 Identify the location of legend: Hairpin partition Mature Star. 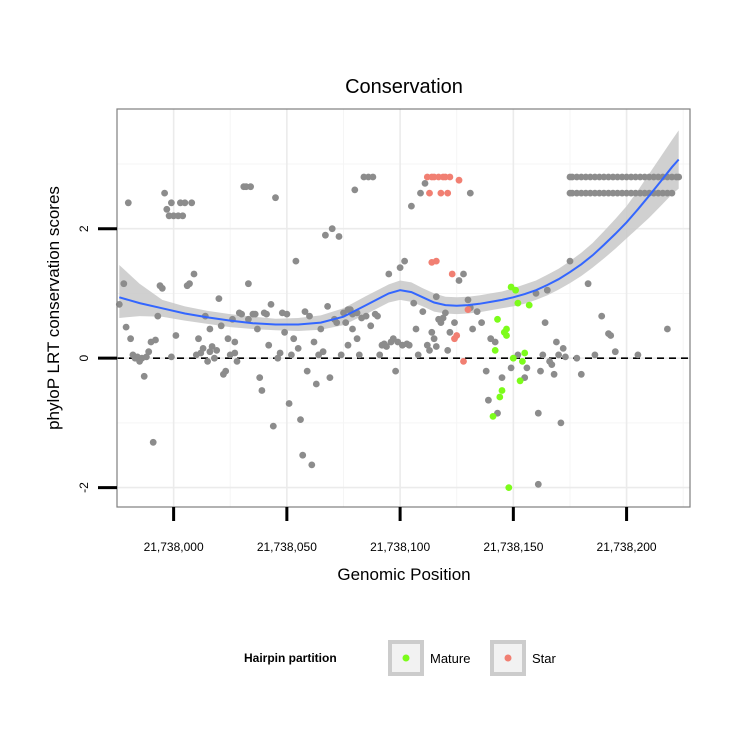
(400, 658).